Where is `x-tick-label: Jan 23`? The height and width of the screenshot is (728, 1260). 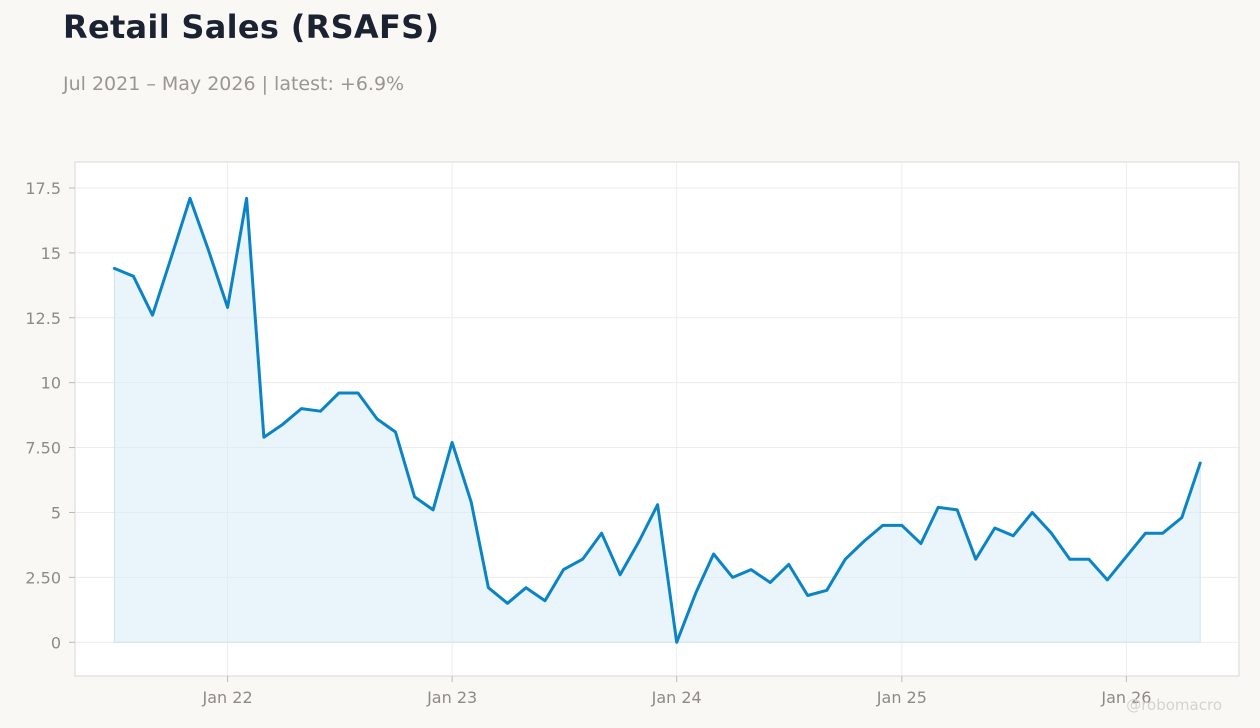 x-tick-label: Jan 23 is located at coordinates (451, 697).